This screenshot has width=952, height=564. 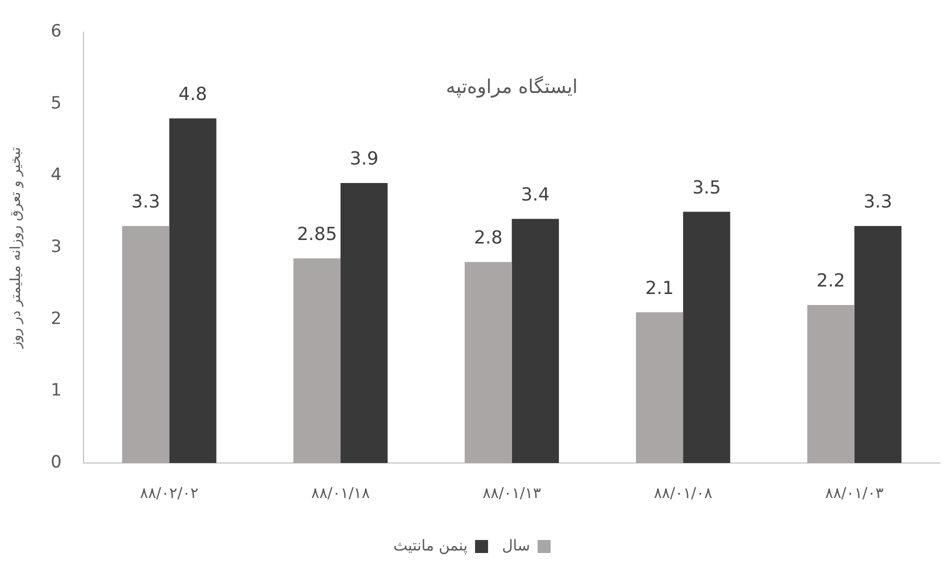 What do you see at coordinates (488, 238) in the screenshot?
I see `data-label: 2.8` at bounding box center [488, 238].